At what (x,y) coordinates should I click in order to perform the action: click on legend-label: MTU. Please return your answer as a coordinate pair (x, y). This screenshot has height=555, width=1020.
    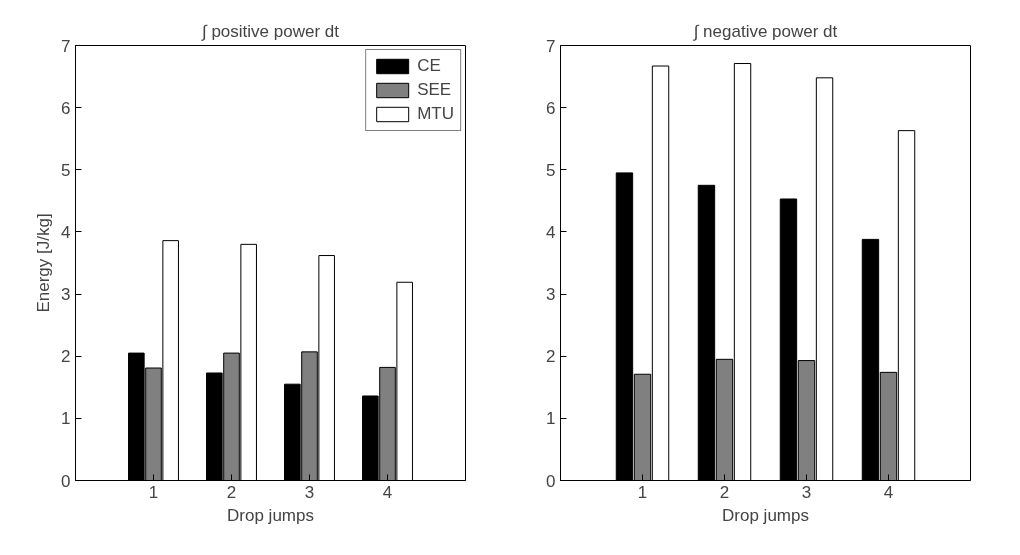
    Looking at the image, I should click on (435, 114).